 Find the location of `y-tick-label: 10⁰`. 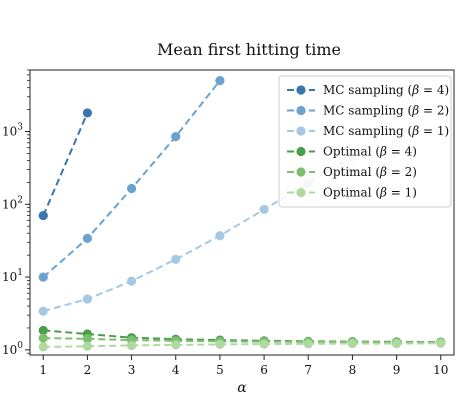

y-tick-label: 10⁰ is located at coordinates (12, 349).